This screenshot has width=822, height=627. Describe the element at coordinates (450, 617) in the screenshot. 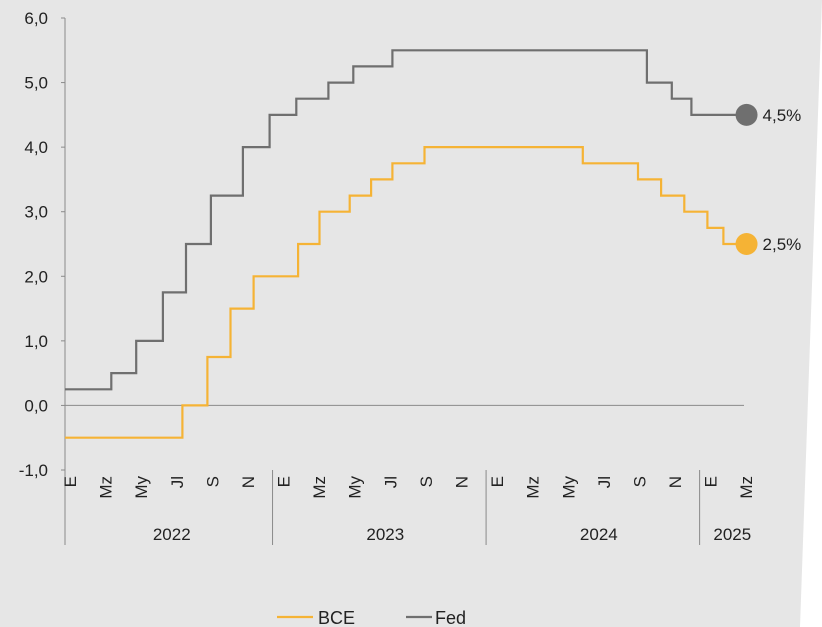

I see `legend-label-fed: Fed` at that location.